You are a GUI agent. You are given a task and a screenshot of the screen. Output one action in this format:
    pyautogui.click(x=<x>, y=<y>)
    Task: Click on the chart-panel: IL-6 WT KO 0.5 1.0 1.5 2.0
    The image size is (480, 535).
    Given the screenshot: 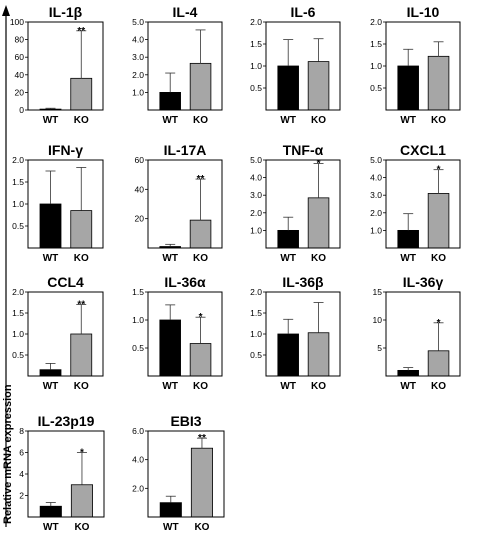 What is the action you would take?
    pyautogui.click(x=295, y=65)
    